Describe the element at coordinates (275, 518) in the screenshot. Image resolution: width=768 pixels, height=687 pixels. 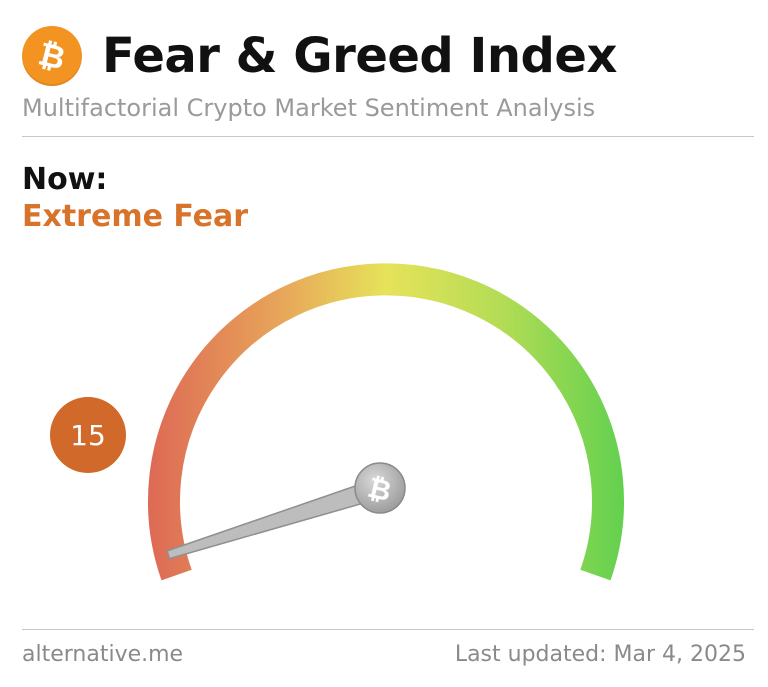
I see `gauge-needle` at that location.